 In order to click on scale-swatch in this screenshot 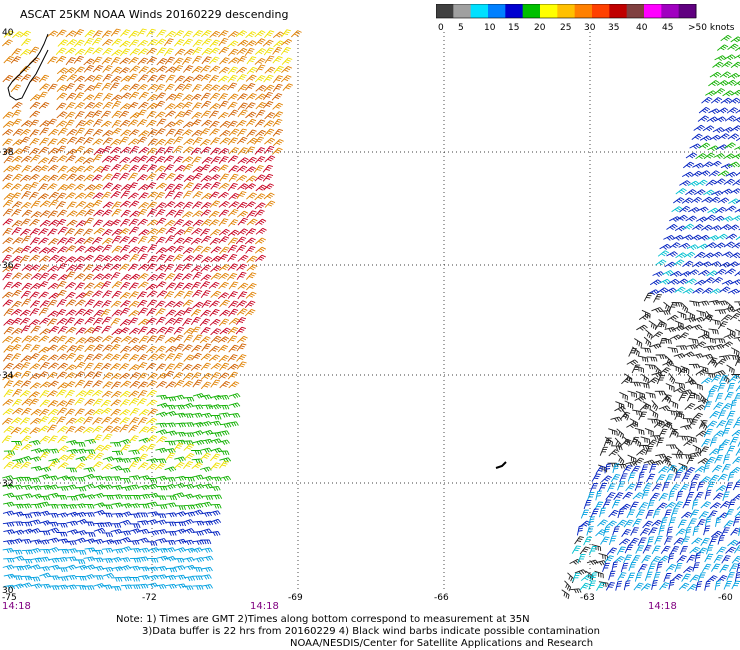, I will do `click(653, 11)`.